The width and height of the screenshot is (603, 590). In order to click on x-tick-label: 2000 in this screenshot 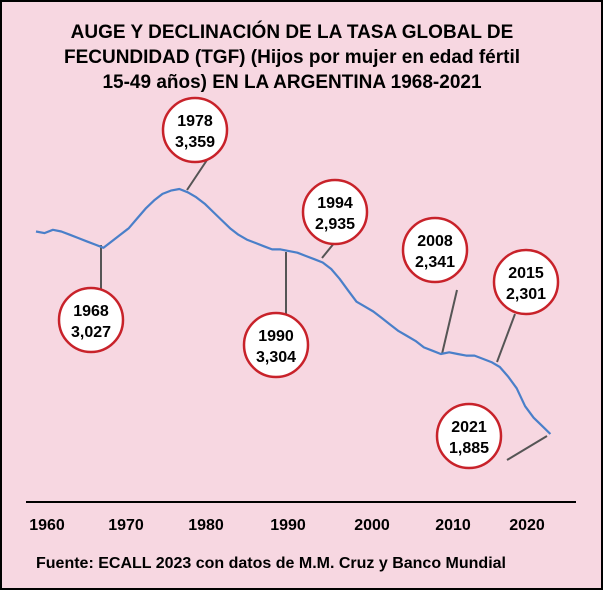, I will do `click(372, 525)`.